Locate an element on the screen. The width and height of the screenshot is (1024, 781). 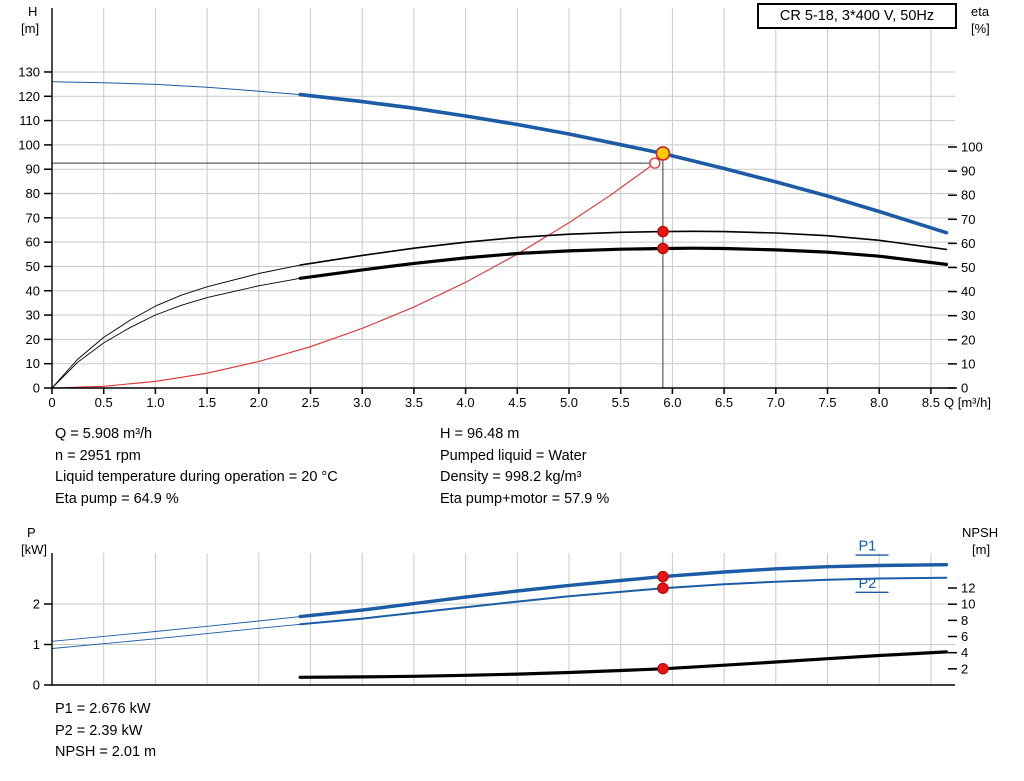
npsh-point is located at coordinates (663, 669).